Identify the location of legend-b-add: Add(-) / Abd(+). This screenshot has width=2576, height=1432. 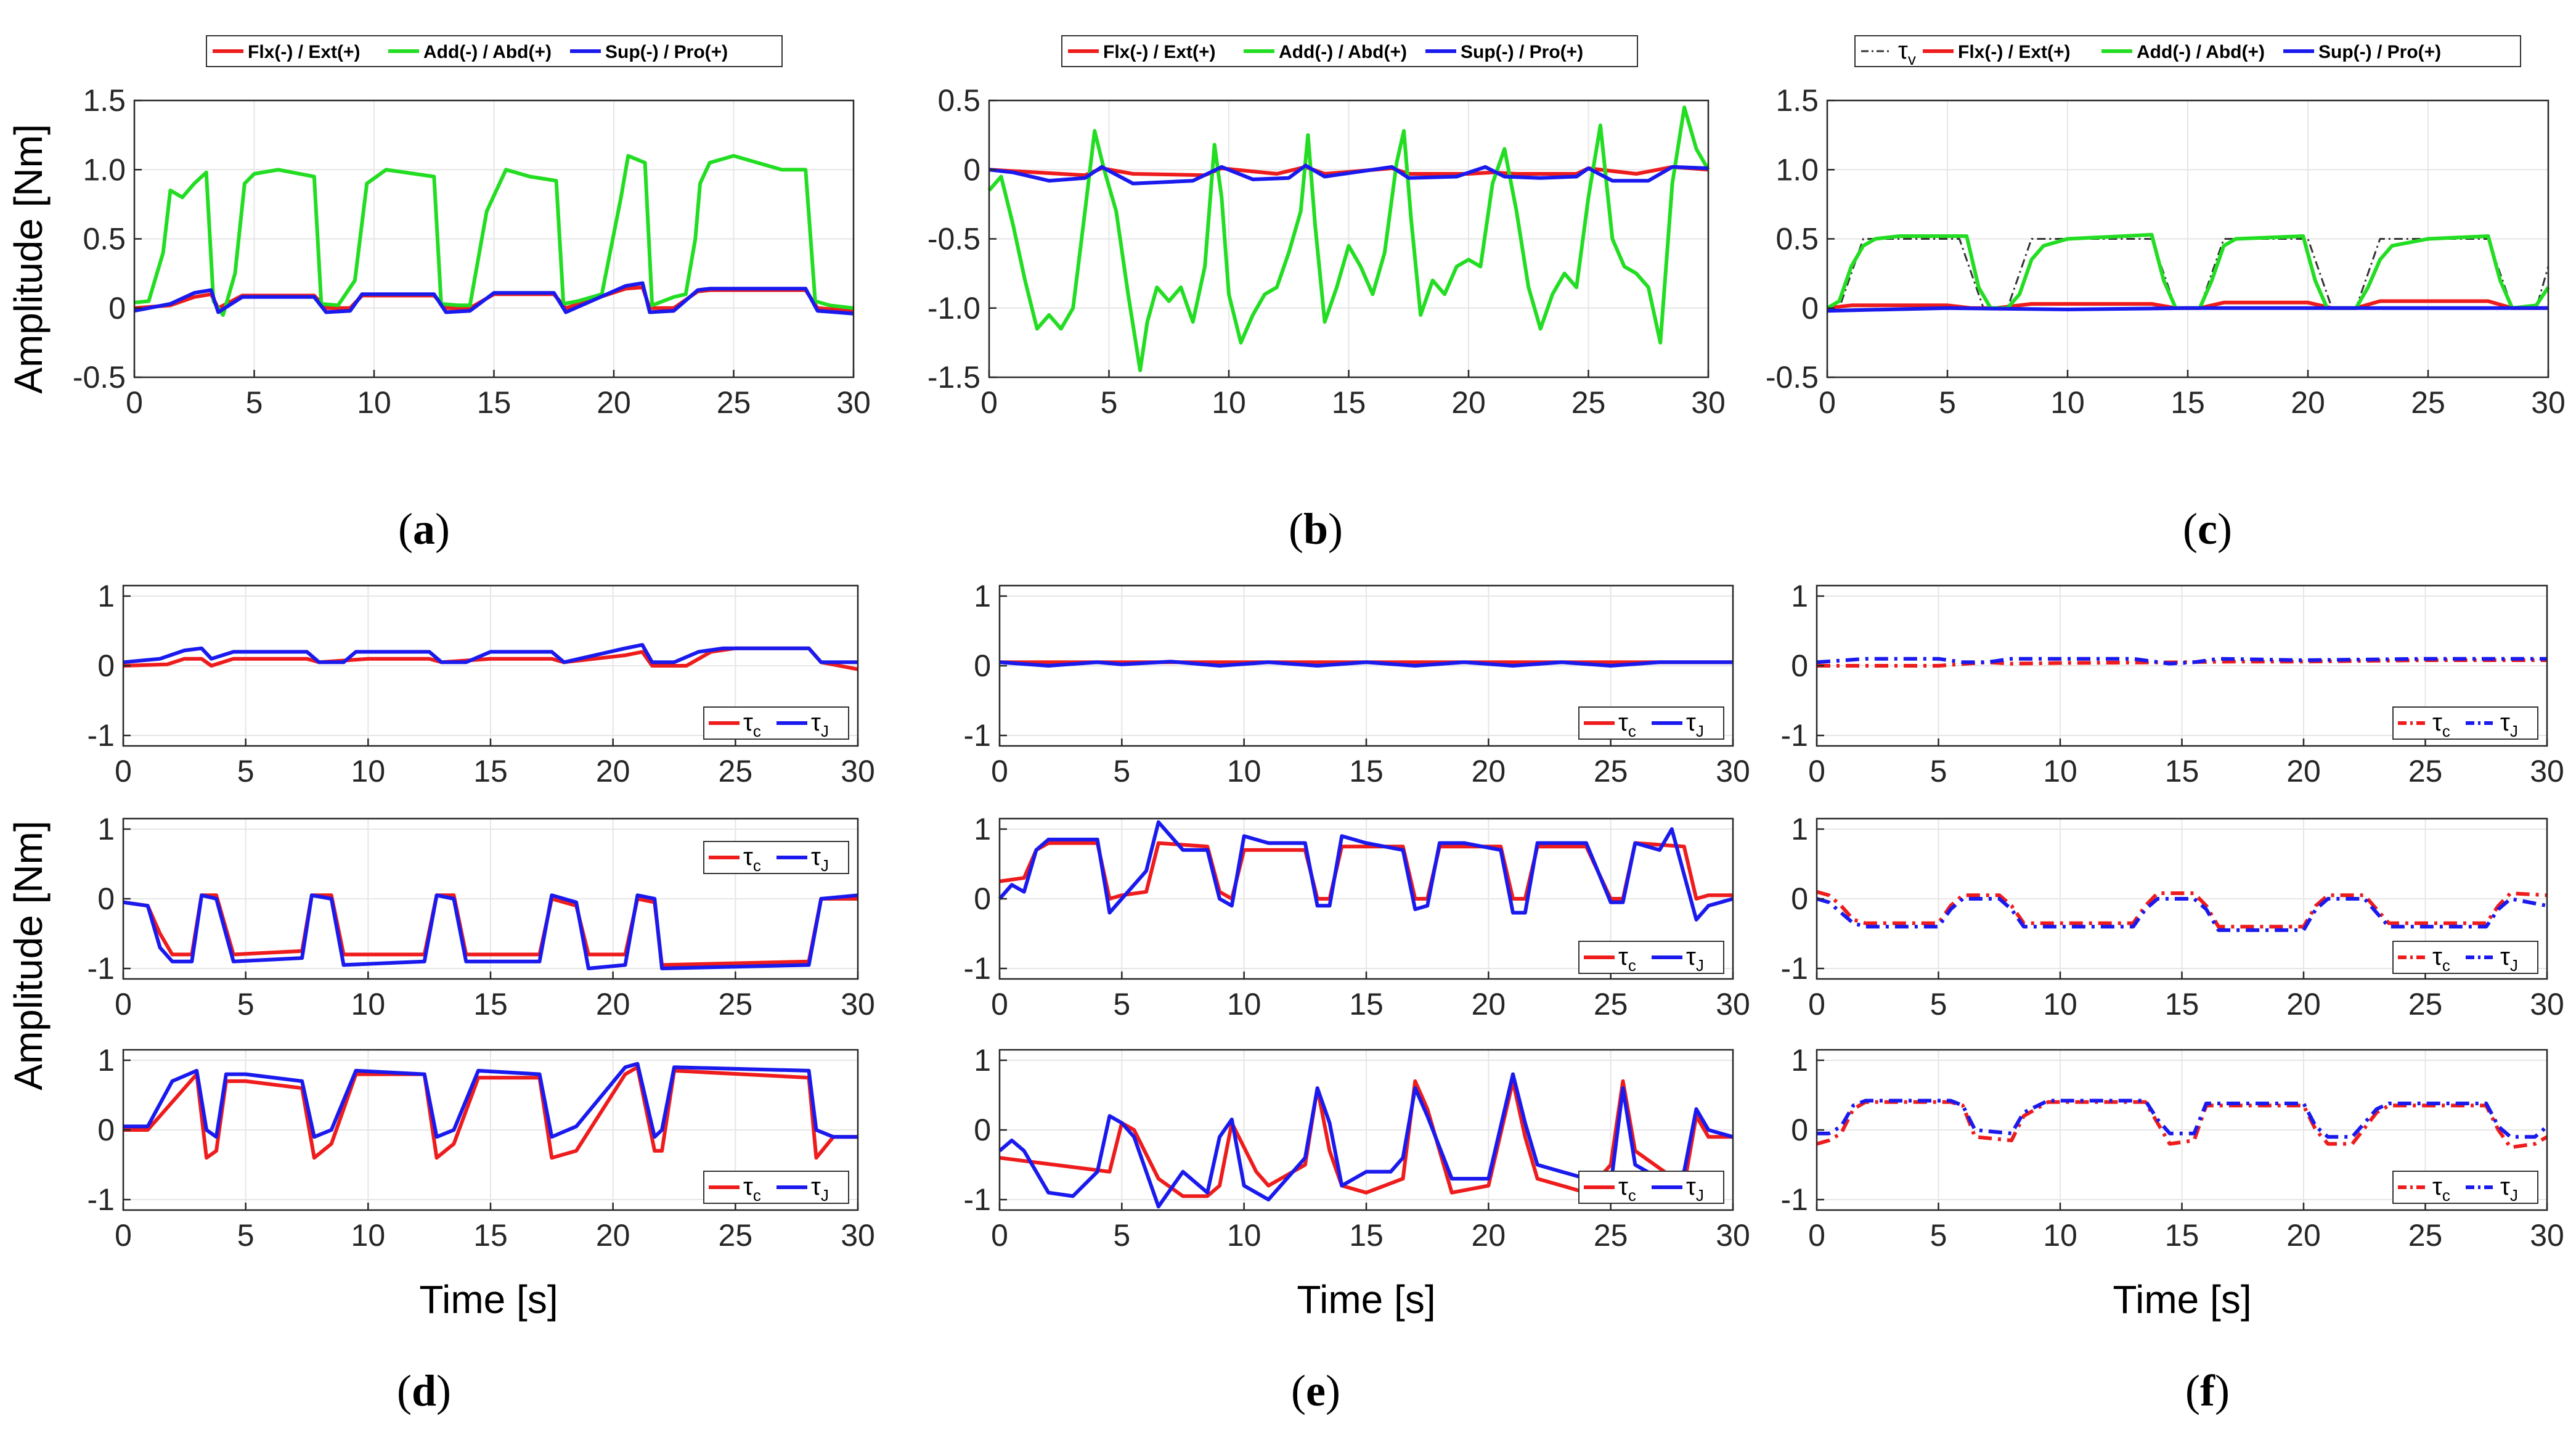
(1343, 52).